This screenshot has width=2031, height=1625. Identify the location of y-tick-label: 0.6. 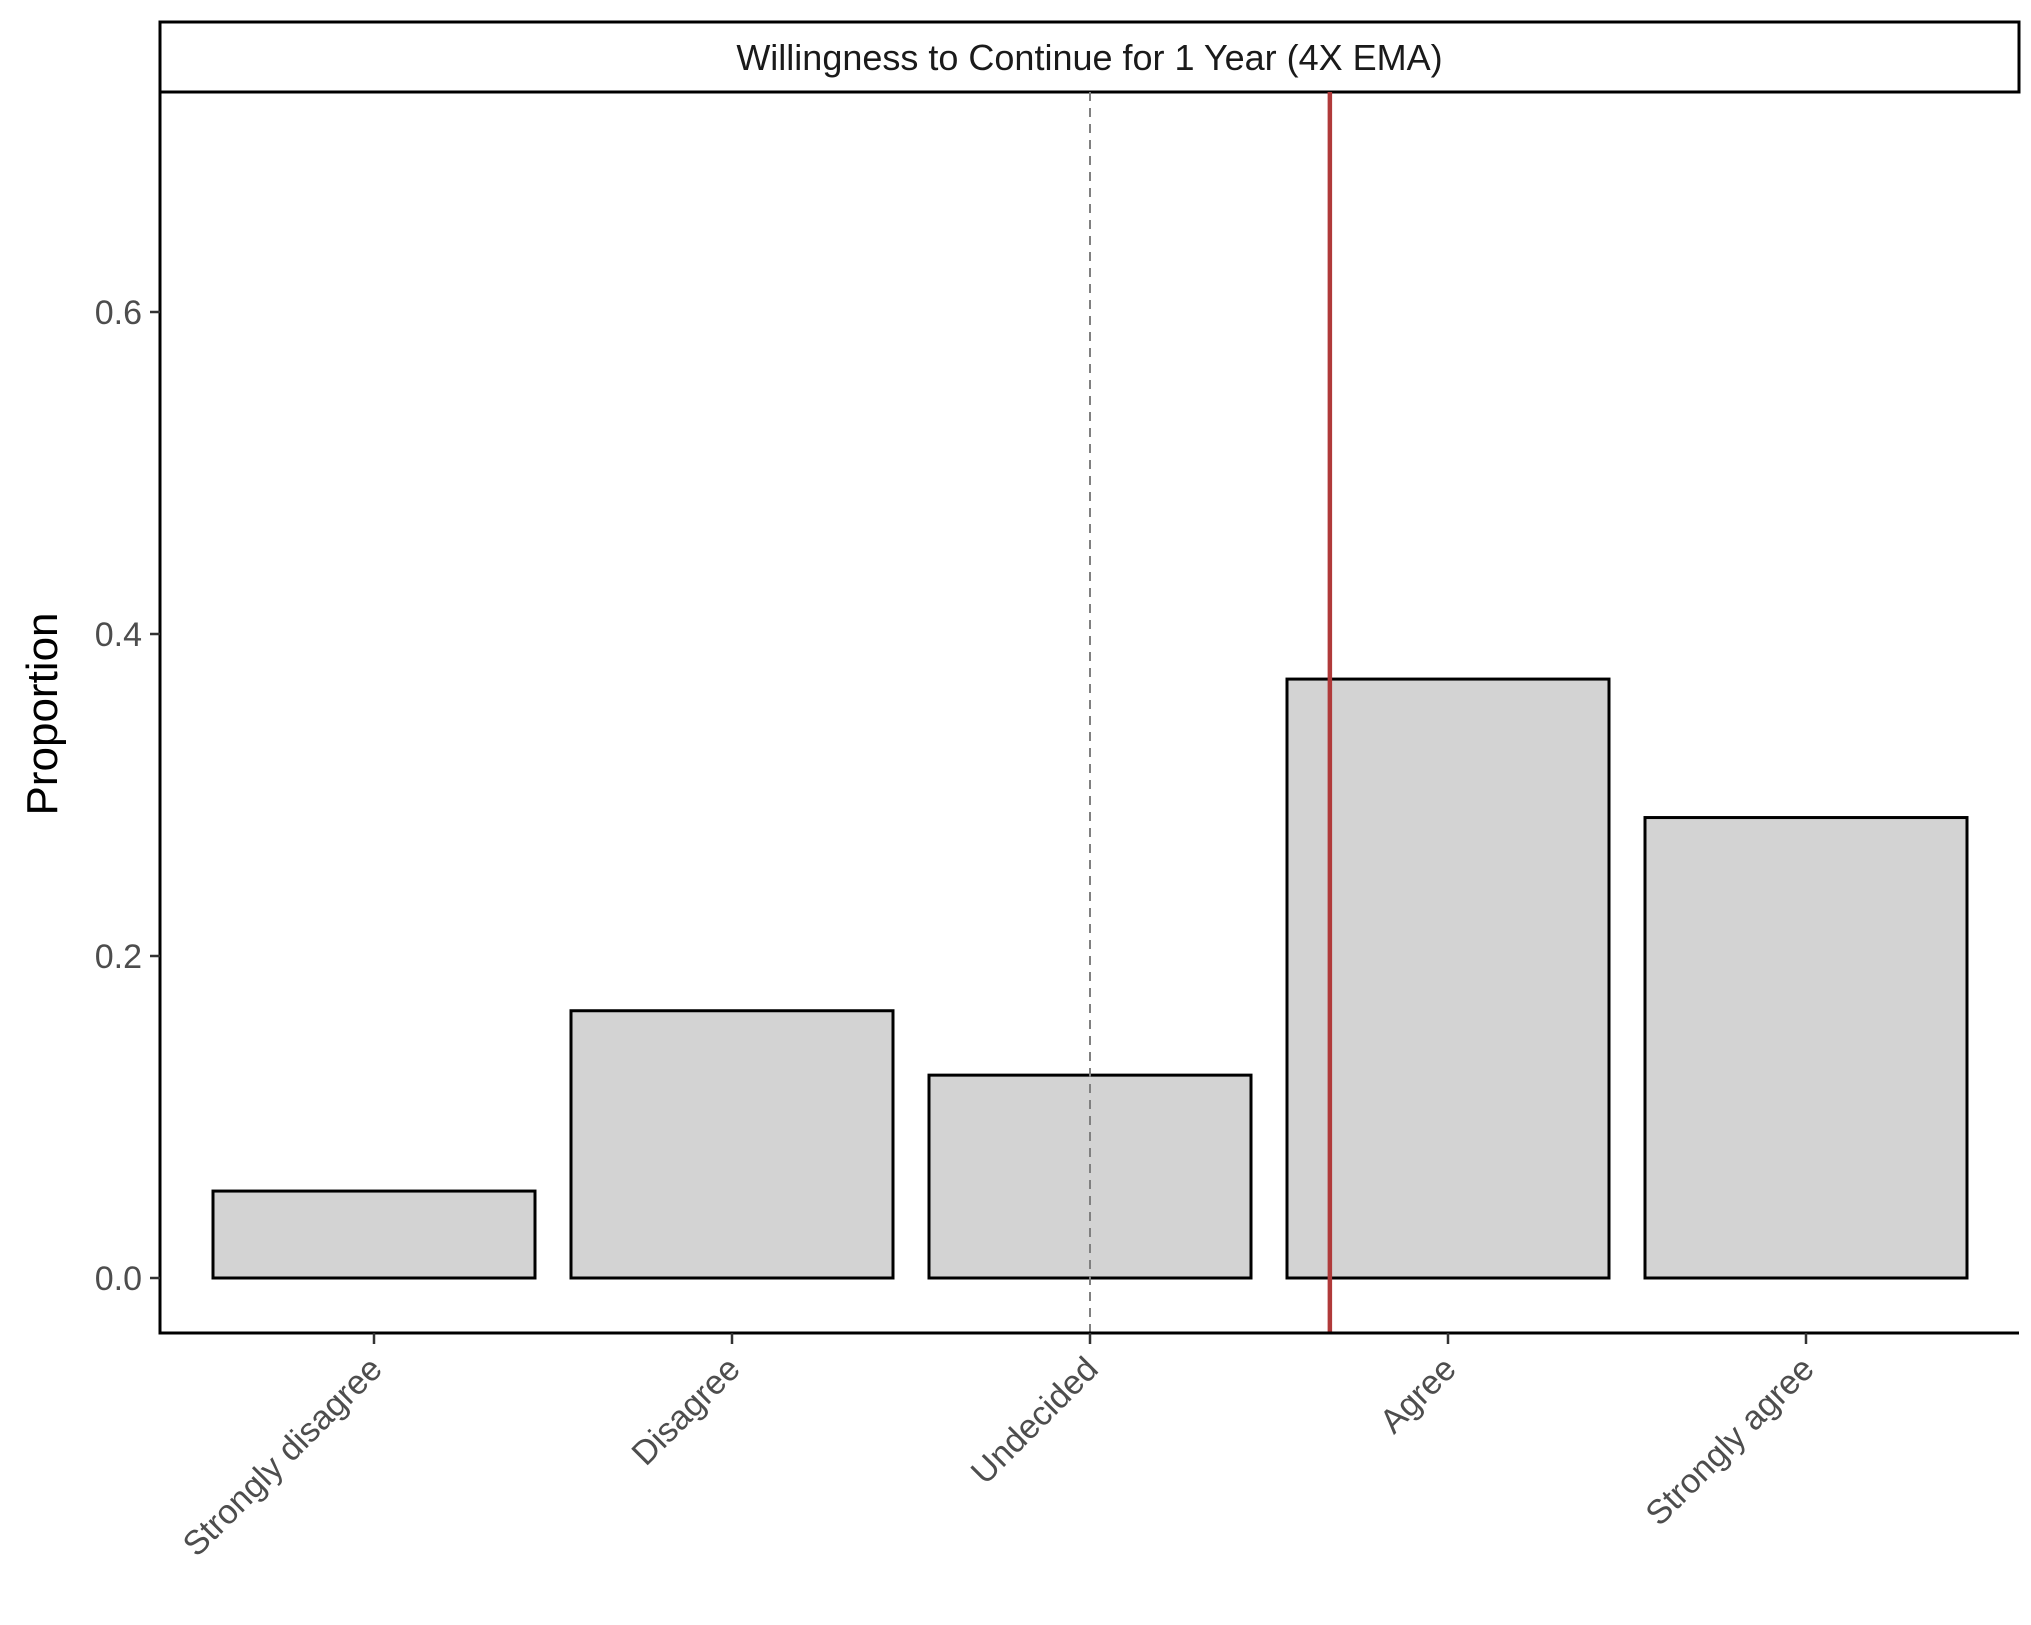
(118, 313).